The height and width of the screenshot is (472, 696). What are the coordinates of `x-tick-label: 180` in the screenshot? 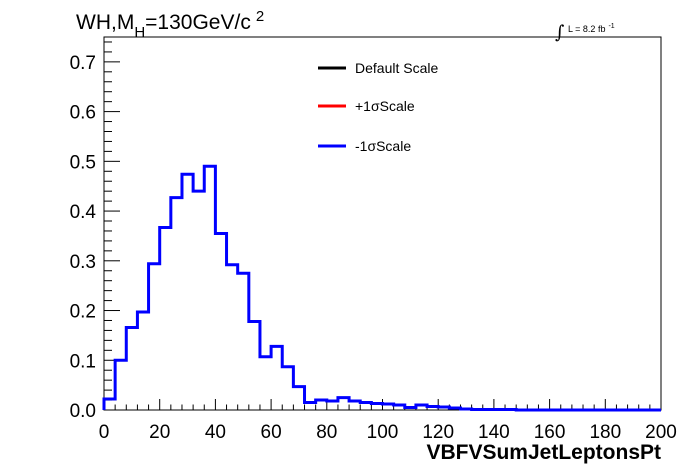 It's located at (605, 432).